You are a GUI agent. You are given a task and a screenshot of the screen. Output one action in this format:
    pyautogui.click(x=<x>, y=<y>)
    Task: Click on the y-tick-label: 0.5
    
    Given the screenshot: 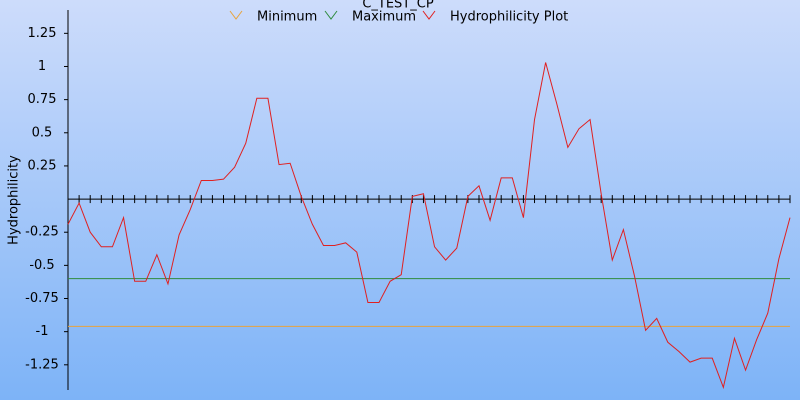 What is the action you would take?
    pyautogui.click(x=42, y=132)
    